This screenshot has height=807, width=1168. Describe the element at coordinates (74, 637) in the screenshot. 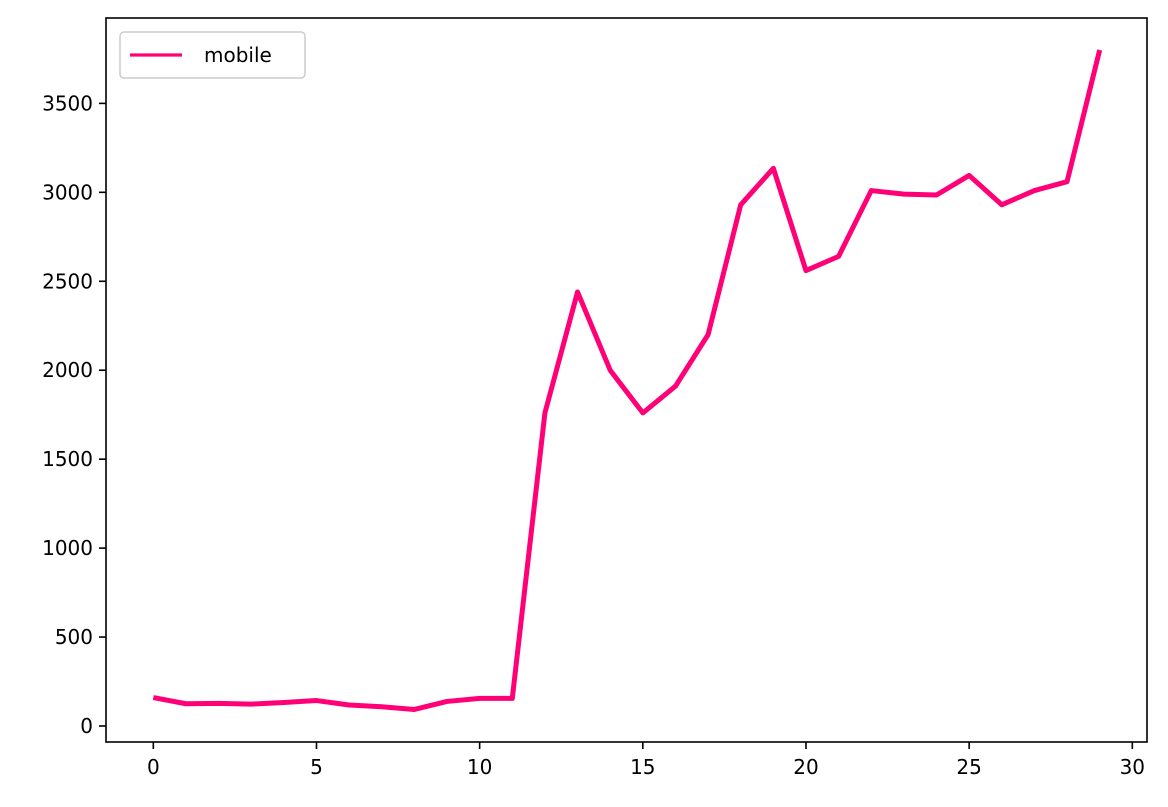

I see `y-tick-label: 500` at that location.